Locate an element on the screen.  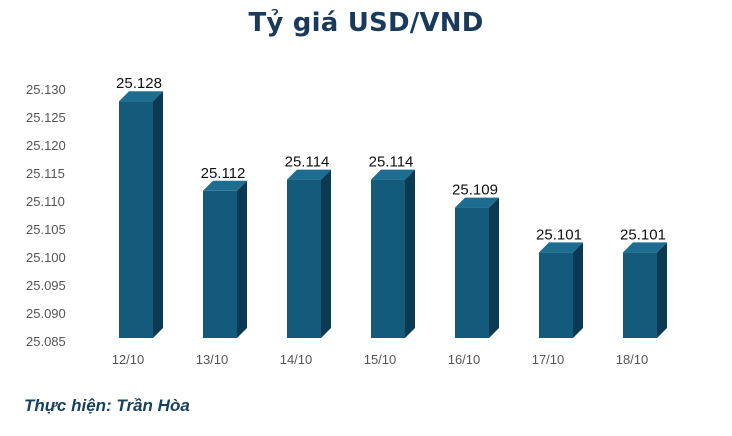
data-label: 25.128 is located at coordinates (139, 83).